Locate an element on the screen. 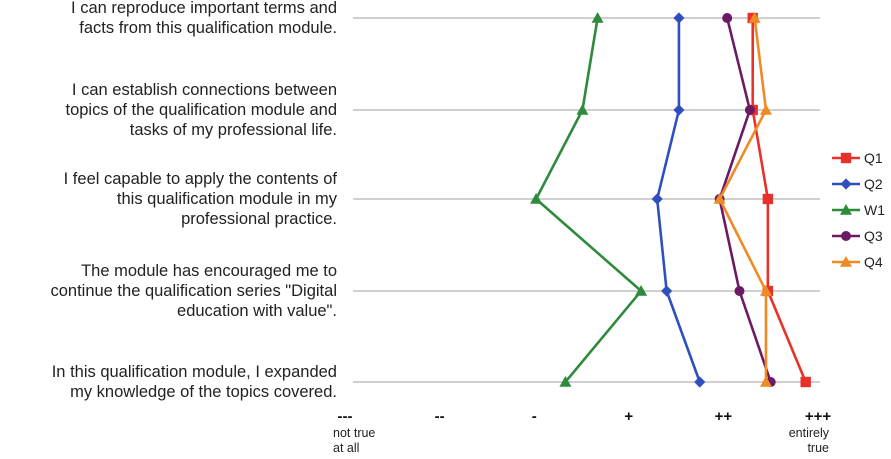 This screenshot has height=459, width=891. x-tick-label: +++ is located at coordinates (818, 416).